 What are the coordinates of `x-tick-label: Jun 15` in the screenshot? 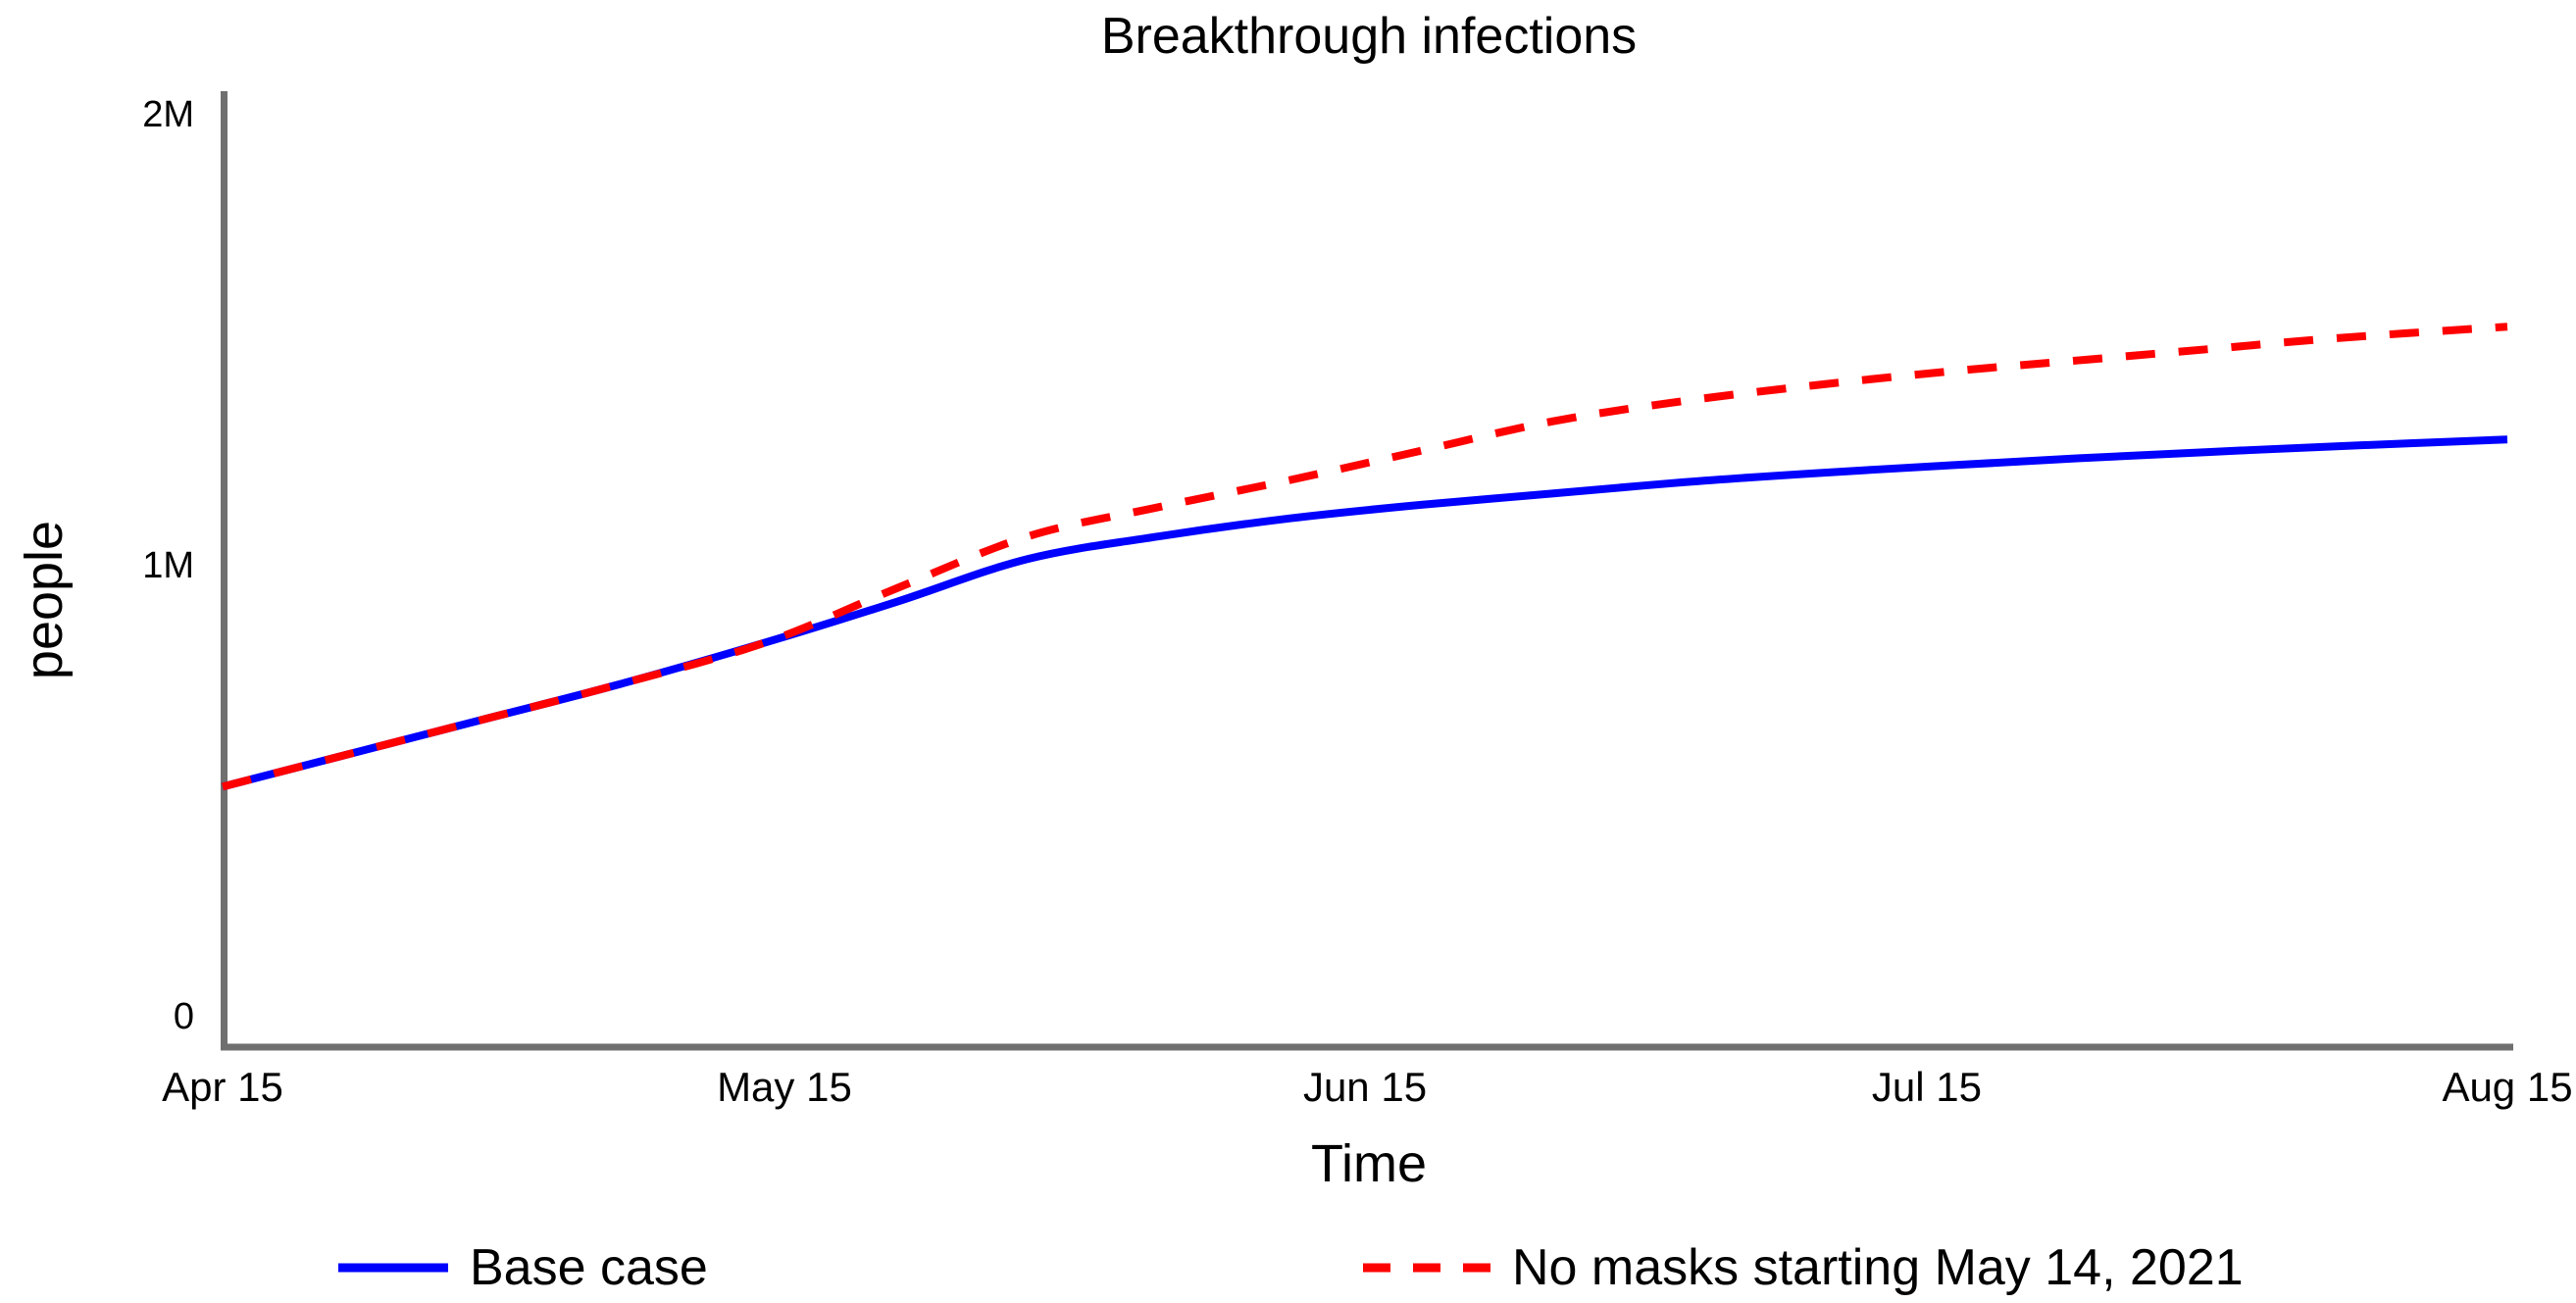 It's located at (1365, 1087).